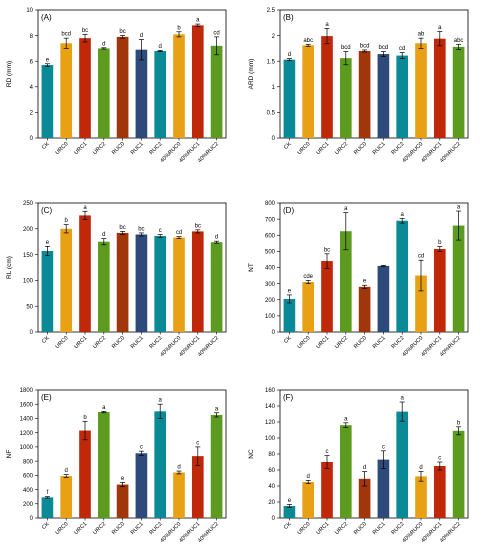 The height and width of the screenshot is (550, 486). What do you see at coordinates (28, 256) in the screenshot?
I see `y-tick-label: 150` at bounding box center [28, 256].